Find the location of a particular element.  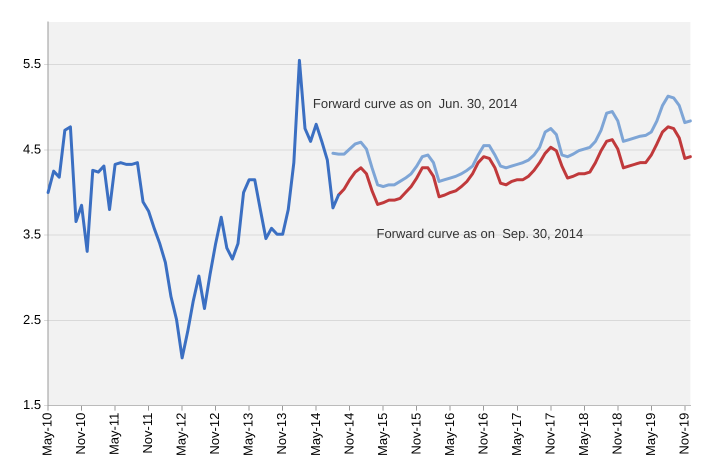

x-tick-label: May-17 is located at coordinates (516, 434).